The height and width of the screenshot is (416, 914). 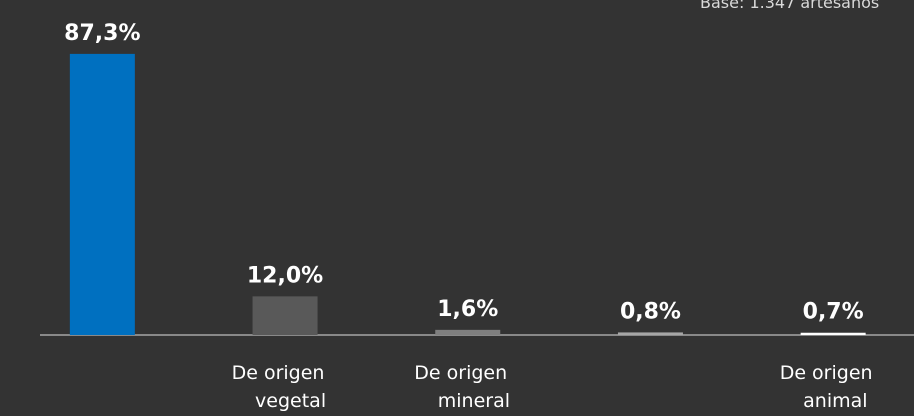 What do you see at coordinates (474, 401) in the screenshot?
I see `label-line: mineral` at bounding box center [474, 401].